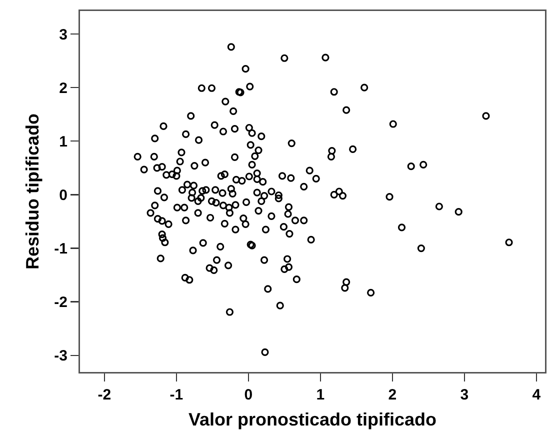 This screenshot has height=448, width=550. I want to click on x-tick-label: 3, so click(464, 395).